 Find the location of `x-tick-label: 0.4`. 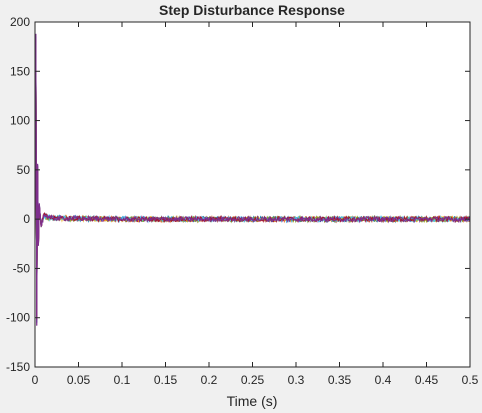

x-tick-label: 0.4 is located at coordinates (383, 380).